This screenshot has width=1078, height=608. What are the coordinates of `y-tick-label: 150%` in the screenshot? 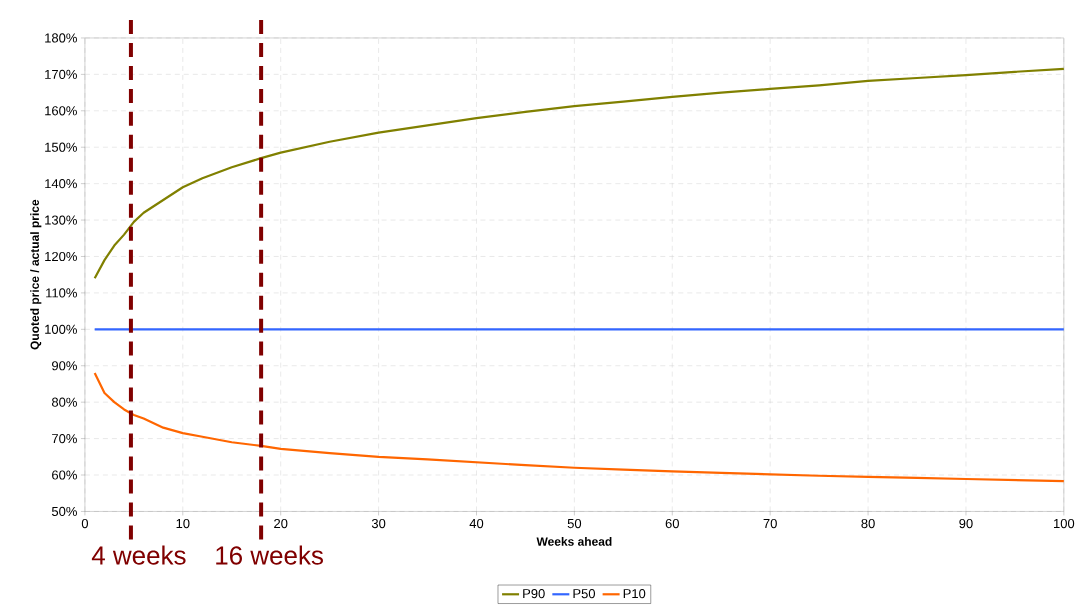 It's located at (61, 147).